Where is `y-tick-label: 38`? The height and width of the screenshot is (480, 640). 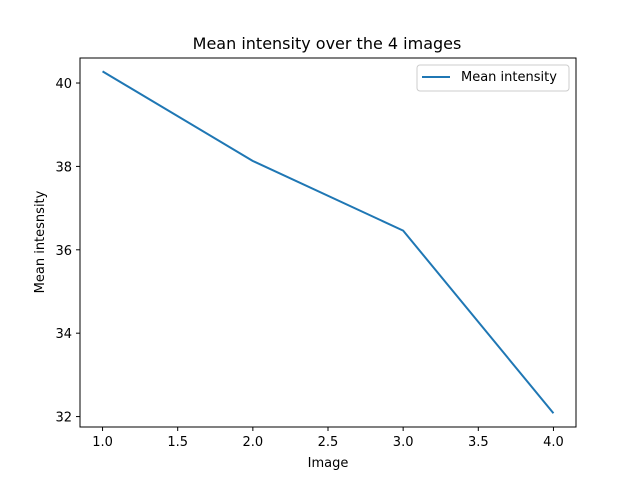 y-tick-label: 38 is located at coordinates (63, 167).